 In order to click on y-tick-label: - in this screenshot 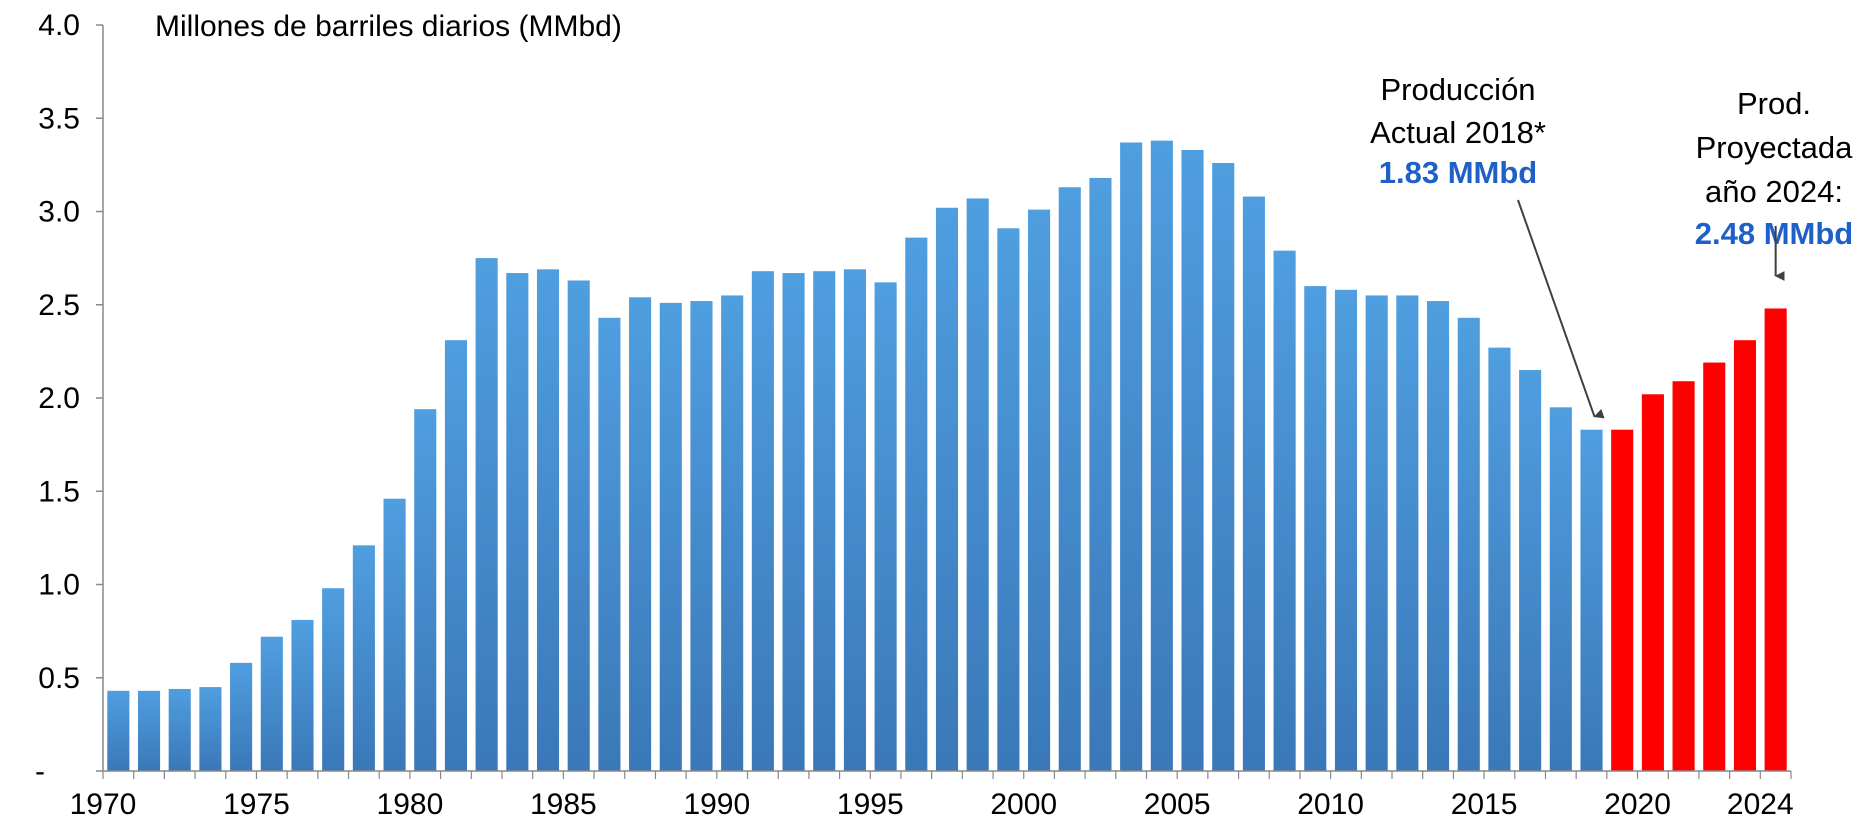, I will do `click(40, 771)`.